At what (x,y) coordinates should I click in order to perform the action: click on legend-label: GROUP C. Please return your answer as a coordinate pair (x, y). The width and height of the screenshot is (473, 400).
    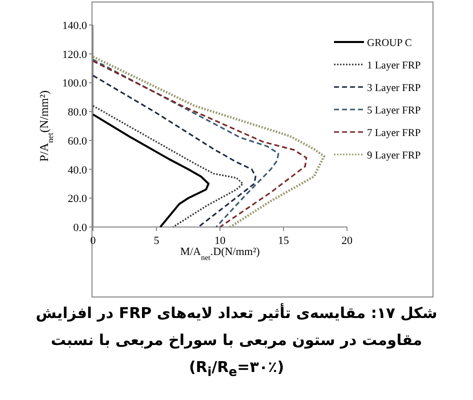
    Looking at the image, I should click on (389, 43).